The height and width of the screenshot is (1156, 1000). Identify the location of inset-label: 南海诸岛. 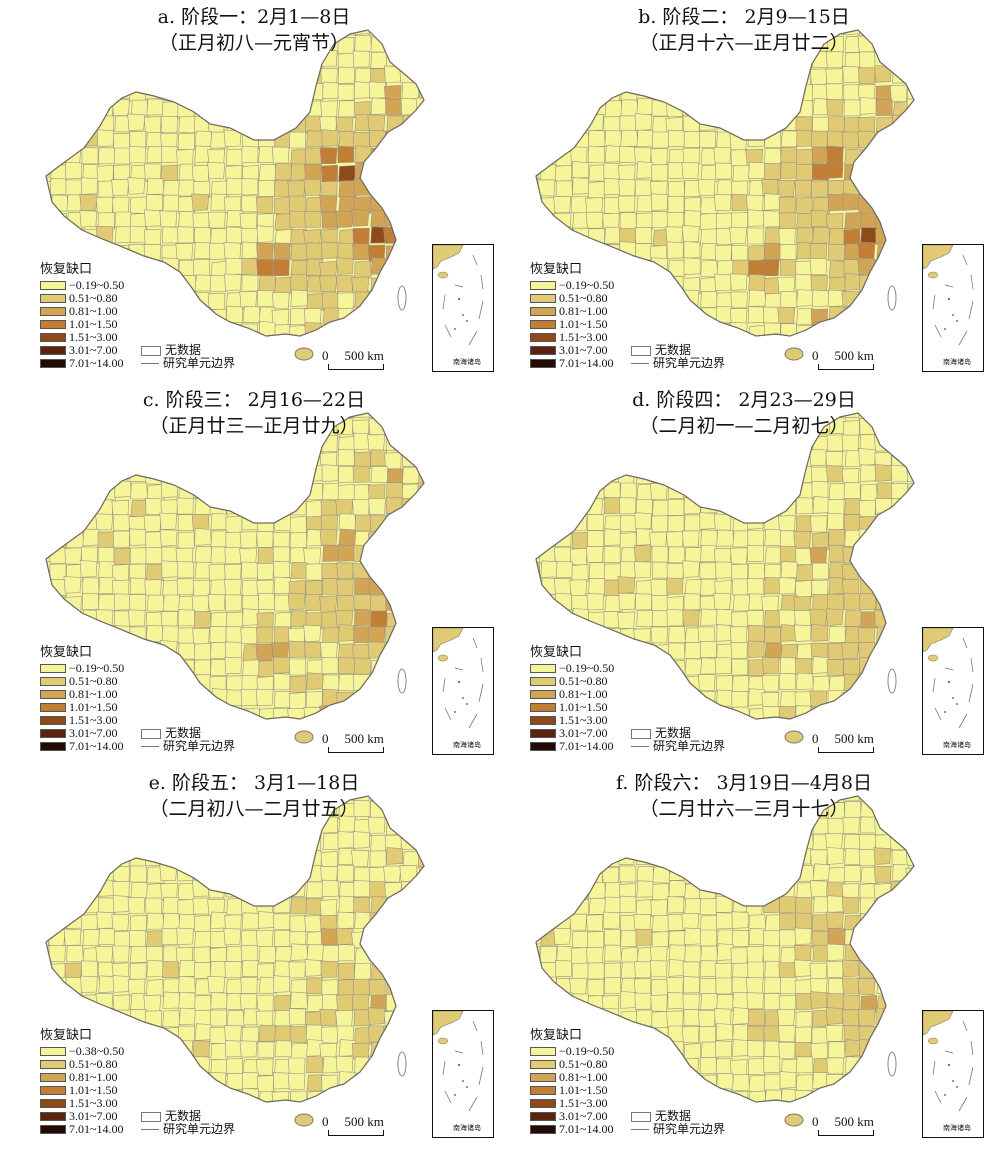
(957, 362).